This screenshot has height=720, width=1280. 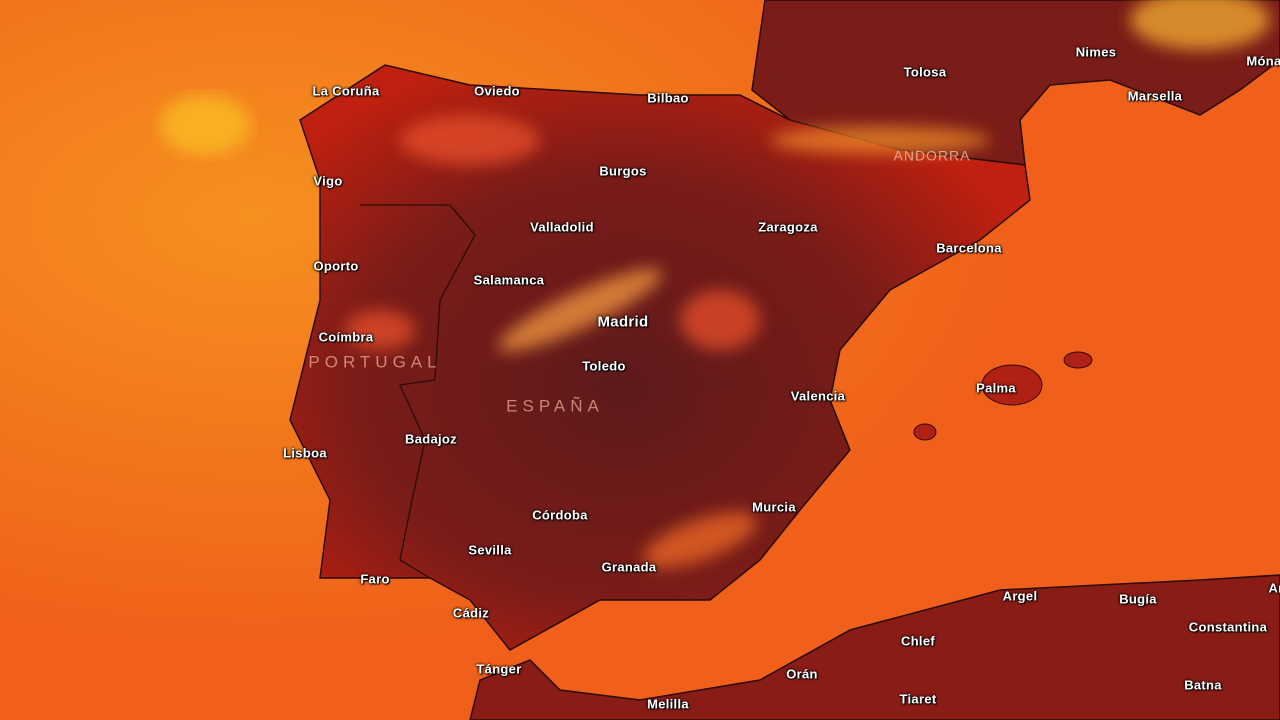 I want to click on country-label-portugal: PORTUGAL, so click(x=375, y=362).